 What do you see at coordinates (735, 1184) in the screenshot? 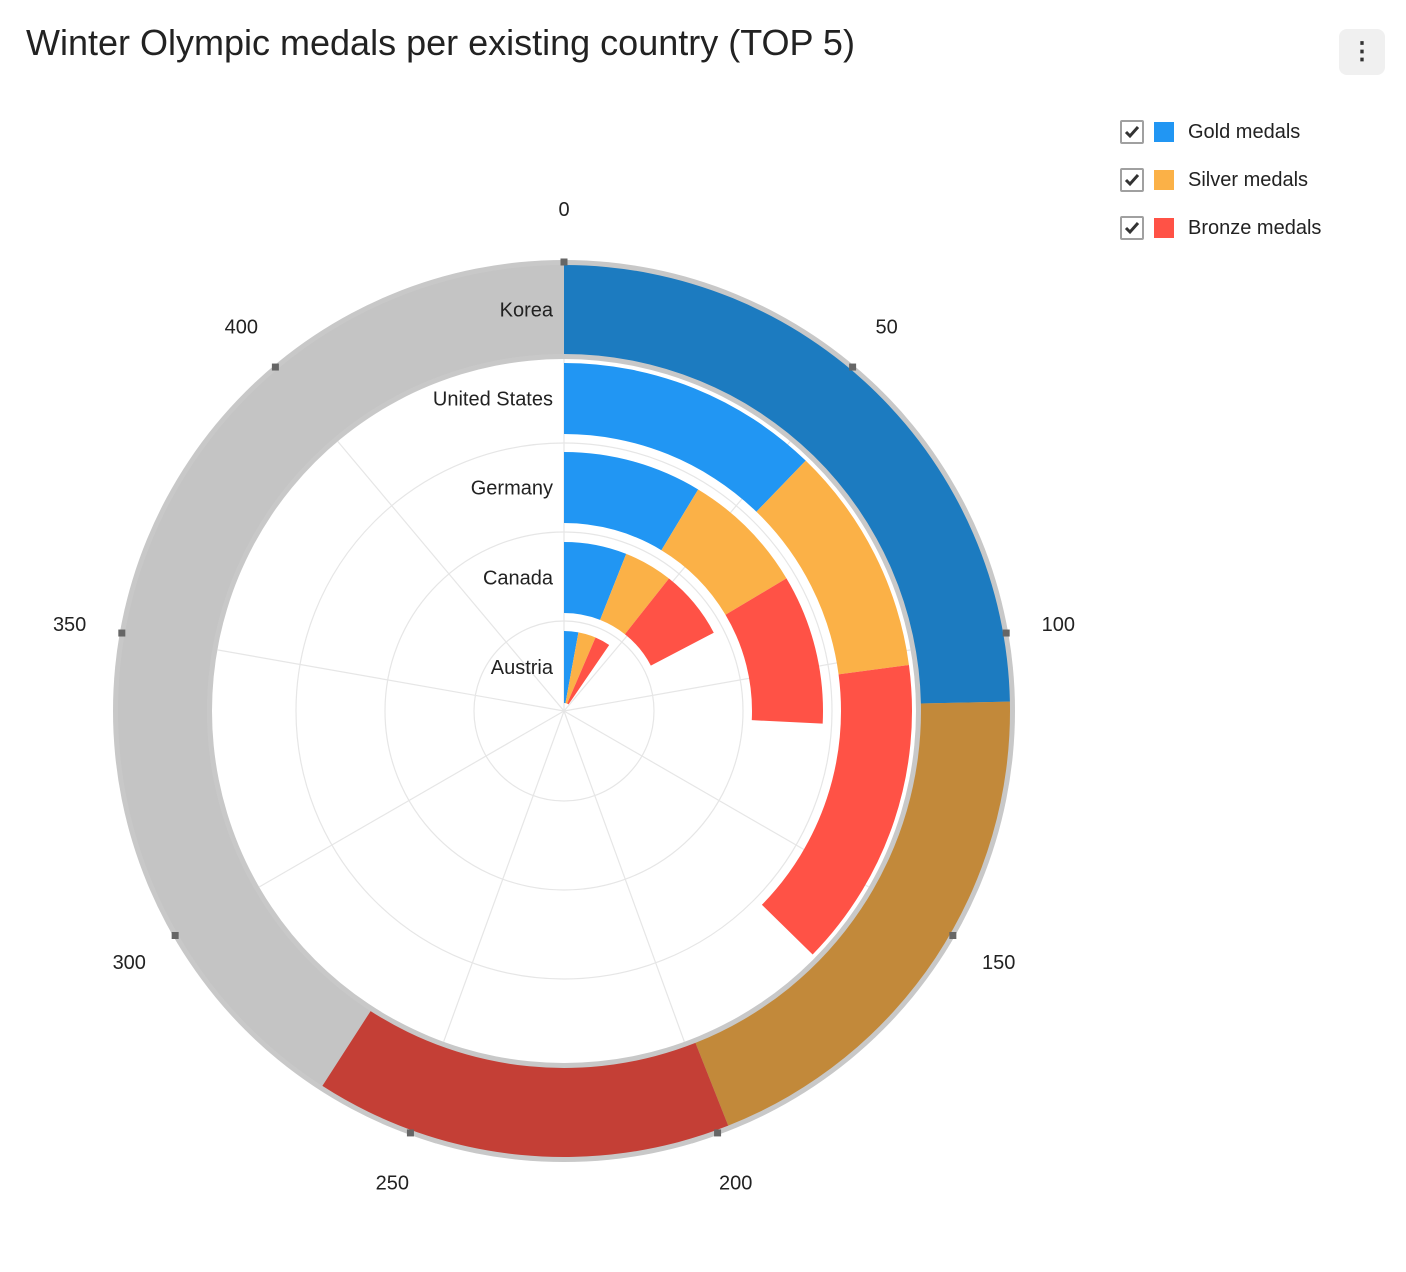
I see `axis-tick-label: 200` at bounding box center [735, 1184].